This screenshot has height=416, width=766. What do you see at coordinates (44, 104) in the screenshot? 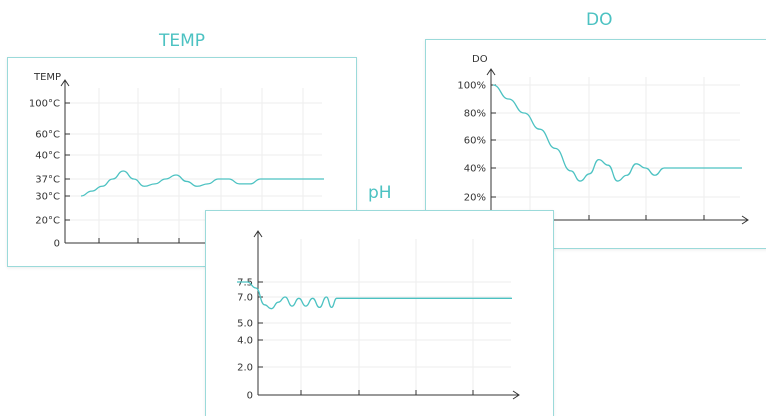
I see `y-tick-label: 100°C` at bounding box center [44, 104].